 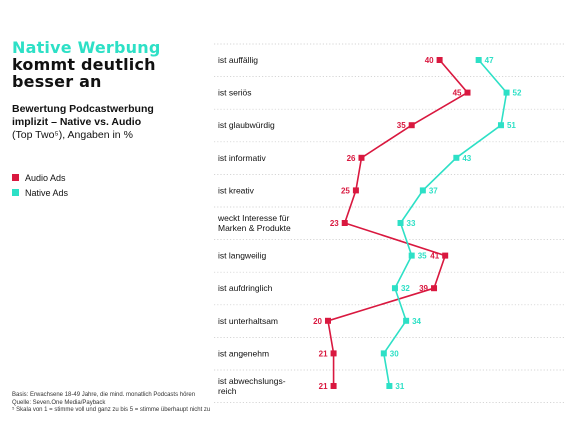 I want to click on category-label: ist seriös, so click(x=235, y=93).